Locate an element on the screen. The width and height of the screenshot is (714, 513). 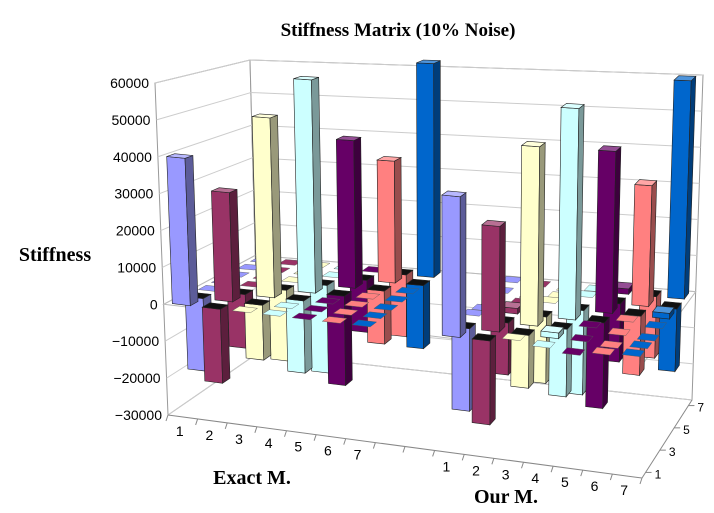
exact-bar-6-7-side is located at coordinates (426, 315).